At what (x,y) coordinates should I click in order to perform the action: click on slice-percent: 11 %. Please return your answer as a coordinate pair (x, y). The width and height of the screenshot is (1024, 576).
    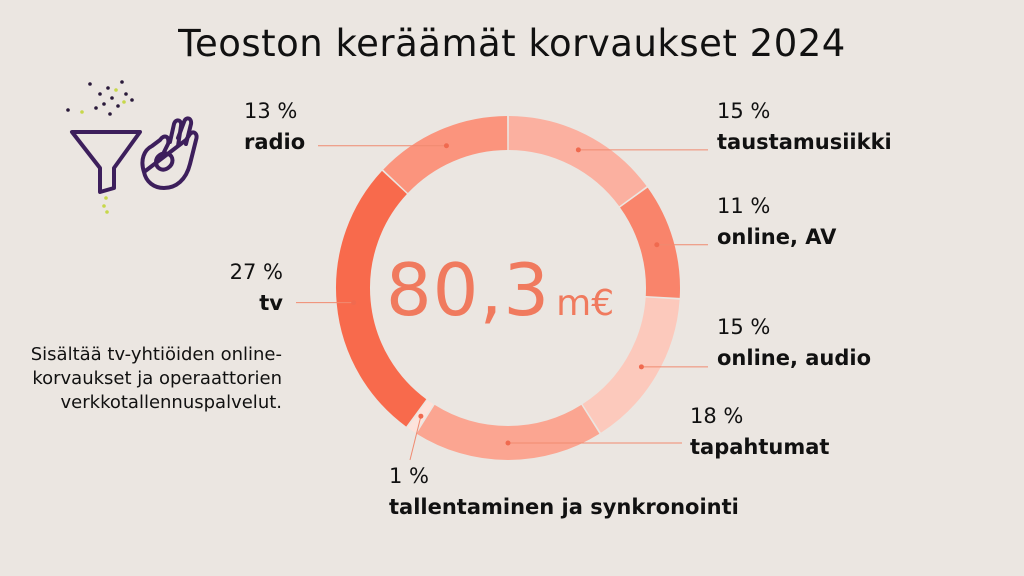
    Looking at the image, I should click on (744, 206).